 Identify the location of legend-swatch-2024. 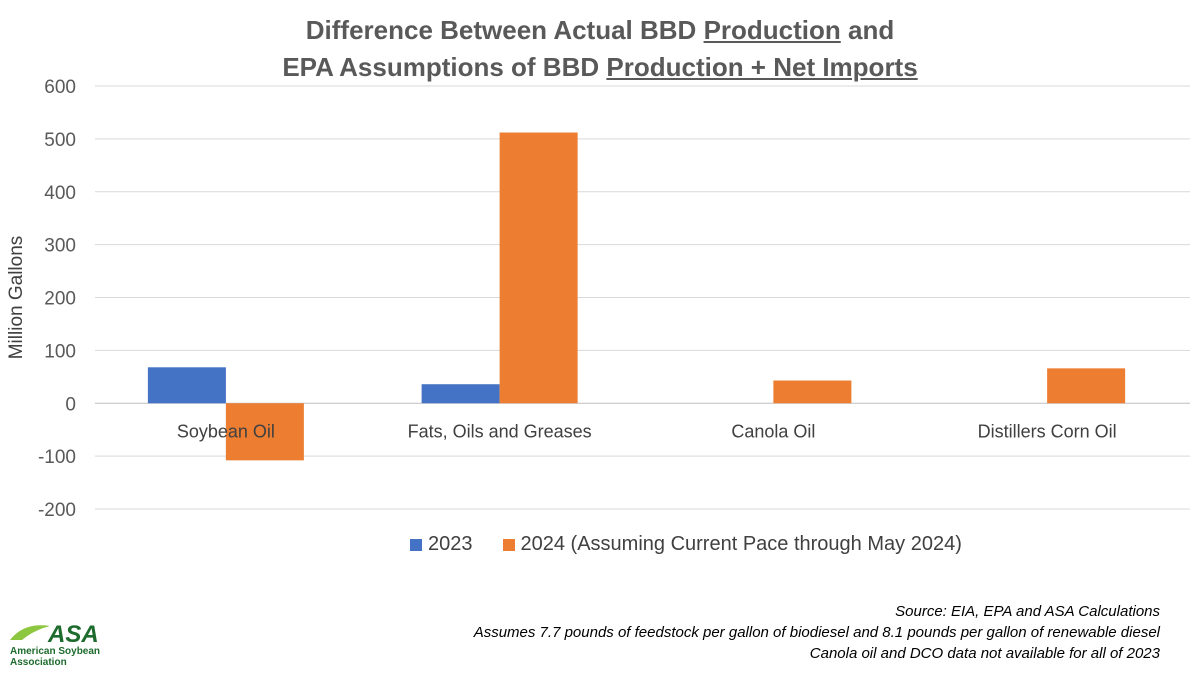
(508, 544).